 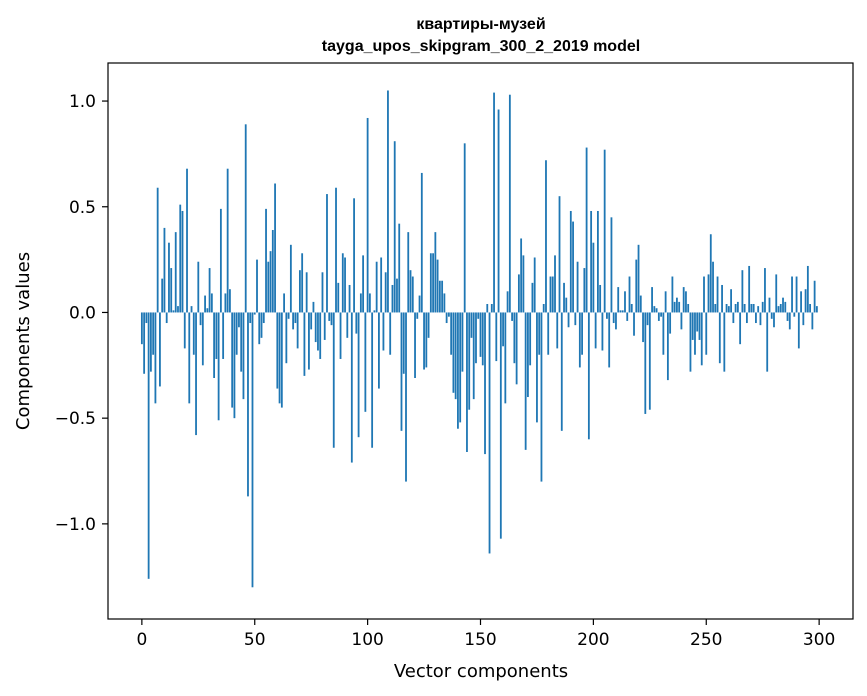 What do you see at coordinates (706, 640) in the screenshot?
I see `x-tick-label: 250` at bounding box center [706, 640].